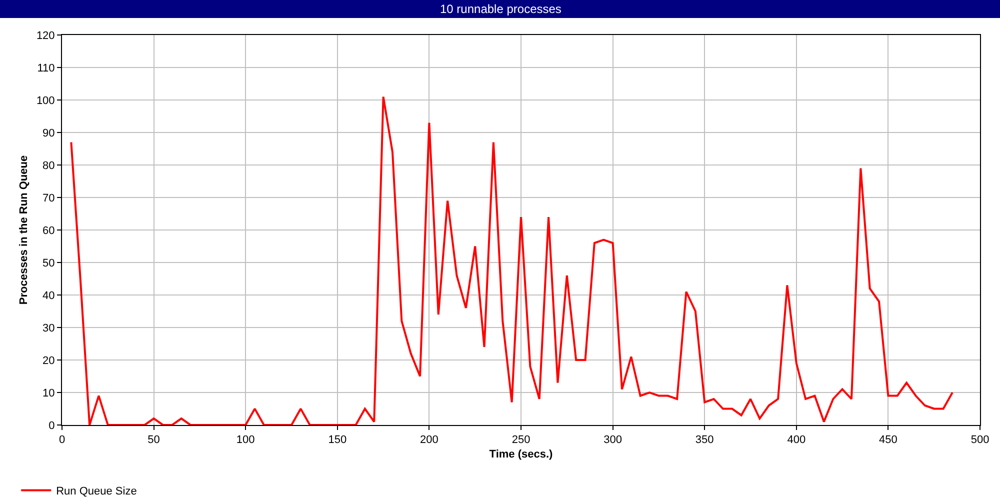 This screenshot has height=504, width=1000. Describe the element at coordinates (796, 440) in the screenshot. I see `x-tick-label: 400` at that location.